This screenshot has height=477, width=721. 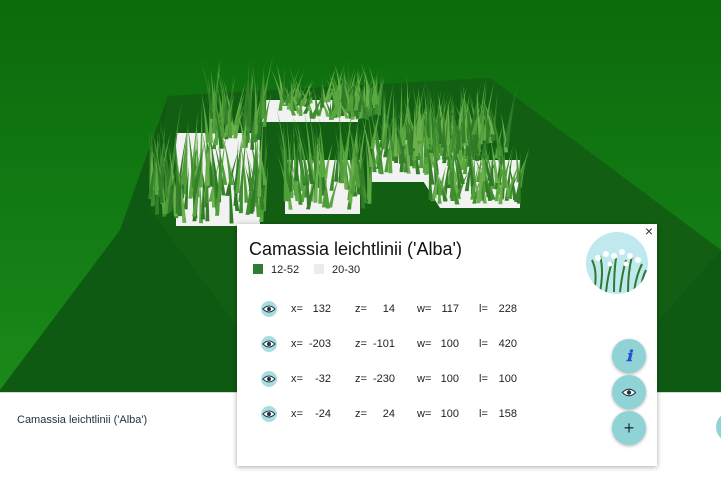 I want to click on x-value: -32, so click(x=323, y=379).